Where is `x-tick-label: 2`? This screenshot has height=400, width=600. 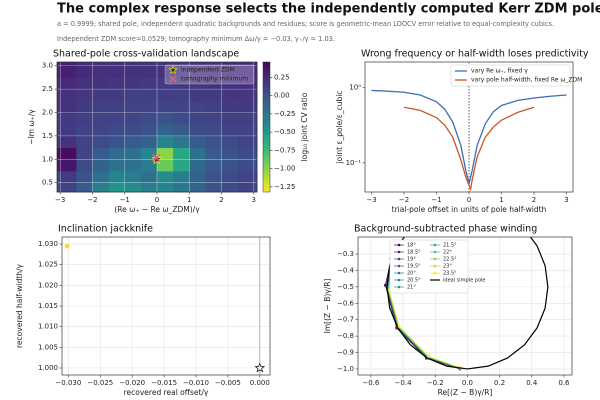 x-tick-label: 2 is located at coordinates (221, 200).